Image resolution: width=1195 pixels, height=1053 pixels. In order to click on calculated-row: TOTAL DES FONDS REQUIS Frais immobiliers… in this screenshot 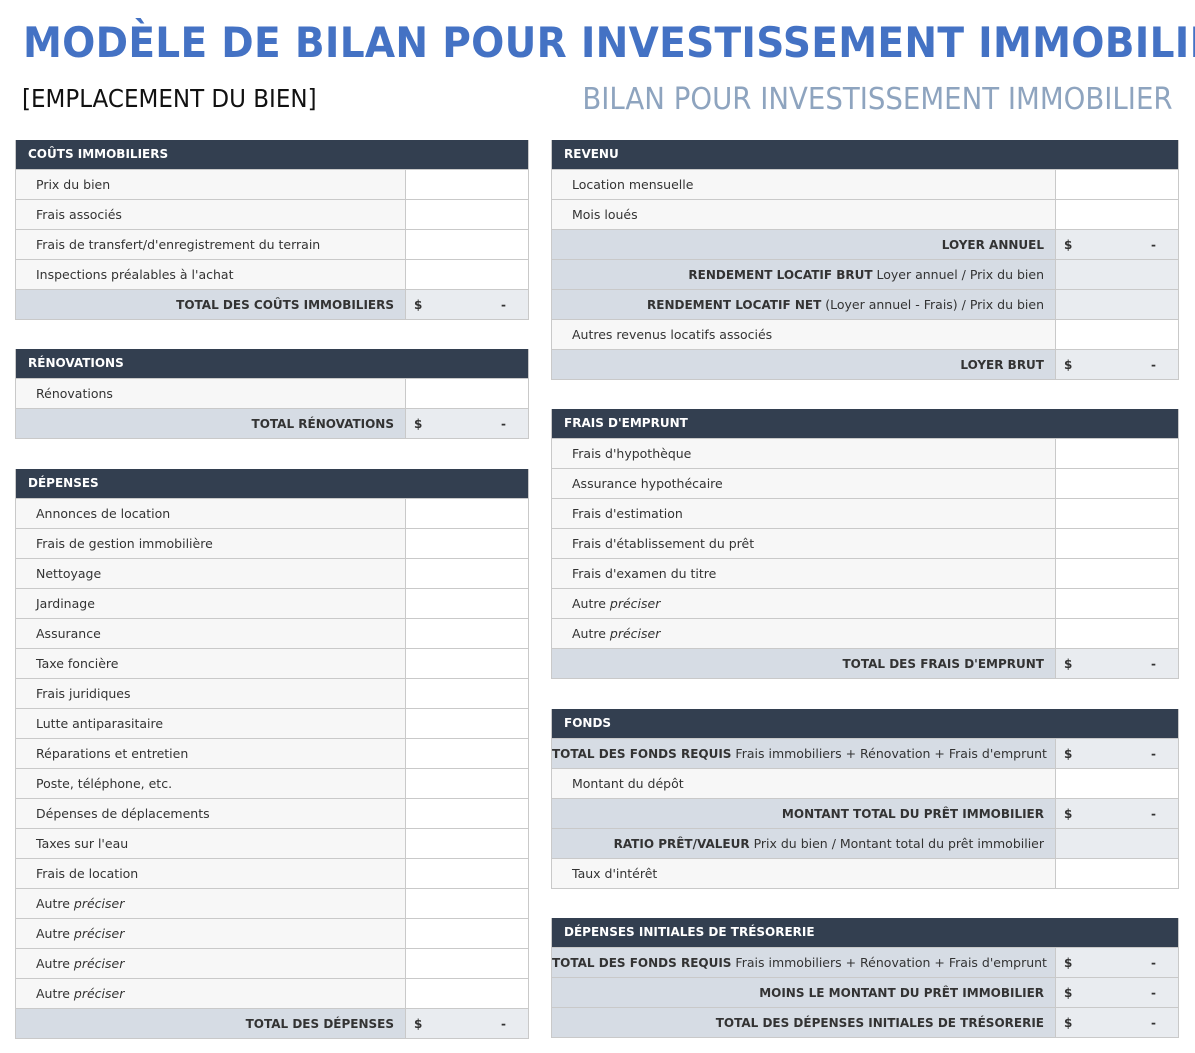, I will do `click(865, 753)`.